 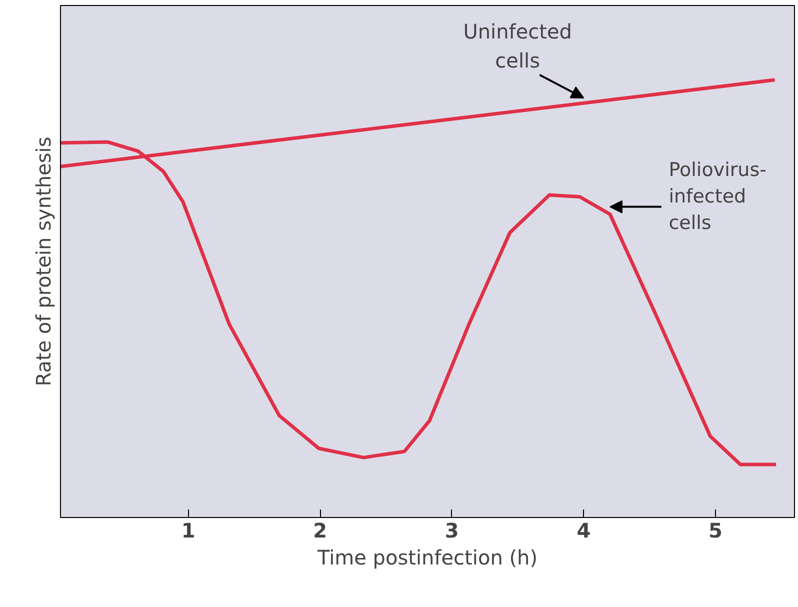 I want to click on annotation: Uninfected cells, so click(x=517, y=46).